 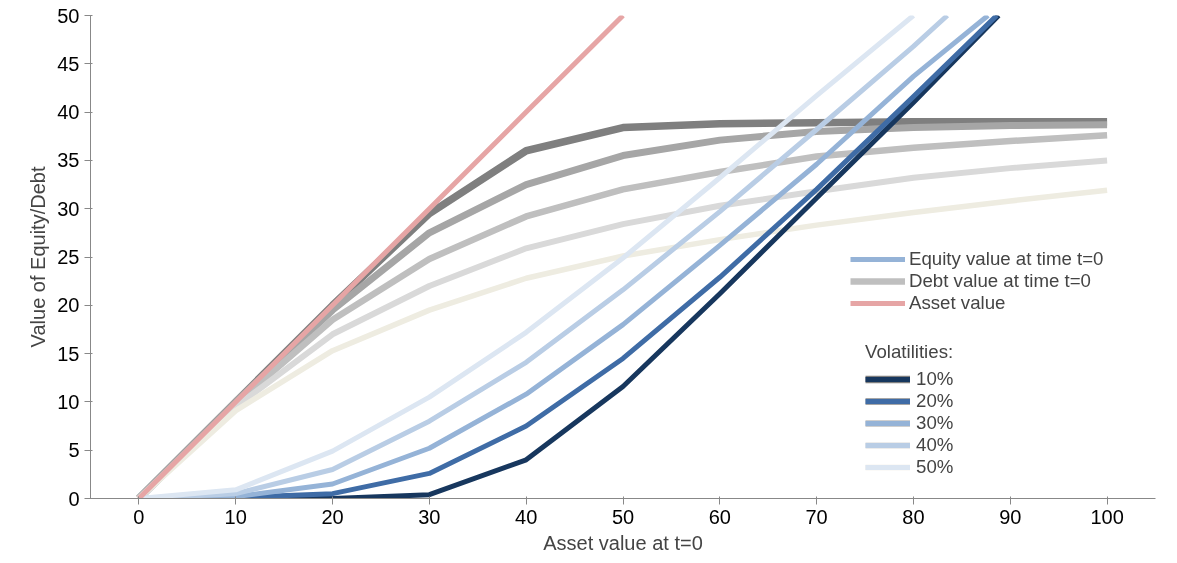 What do you see at coordinates (935, 445) in the screenshot?
I see `legend-label: 40%` at bounding box center [935, 445].